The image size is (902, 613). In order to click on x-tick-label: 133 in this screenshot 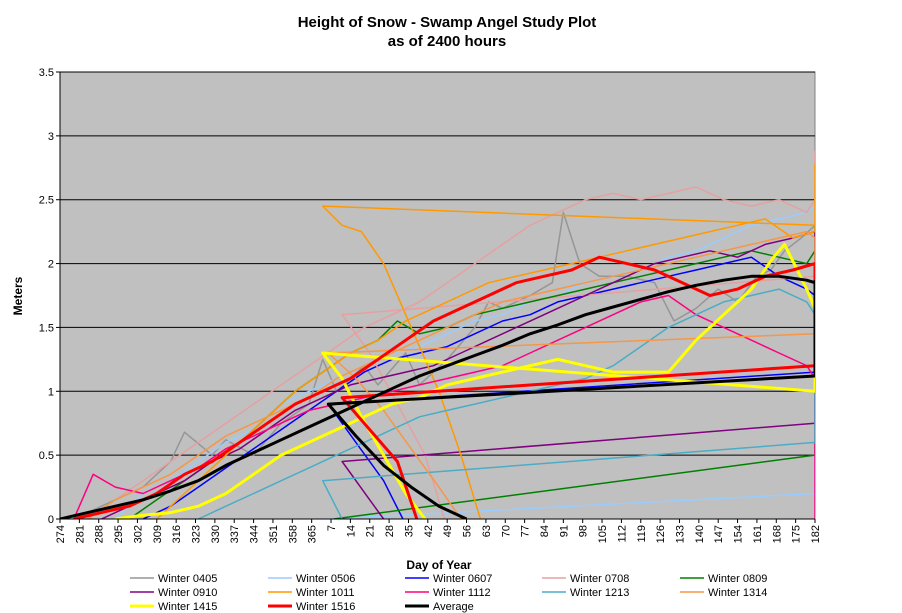, I will do `click(680, 534)`.